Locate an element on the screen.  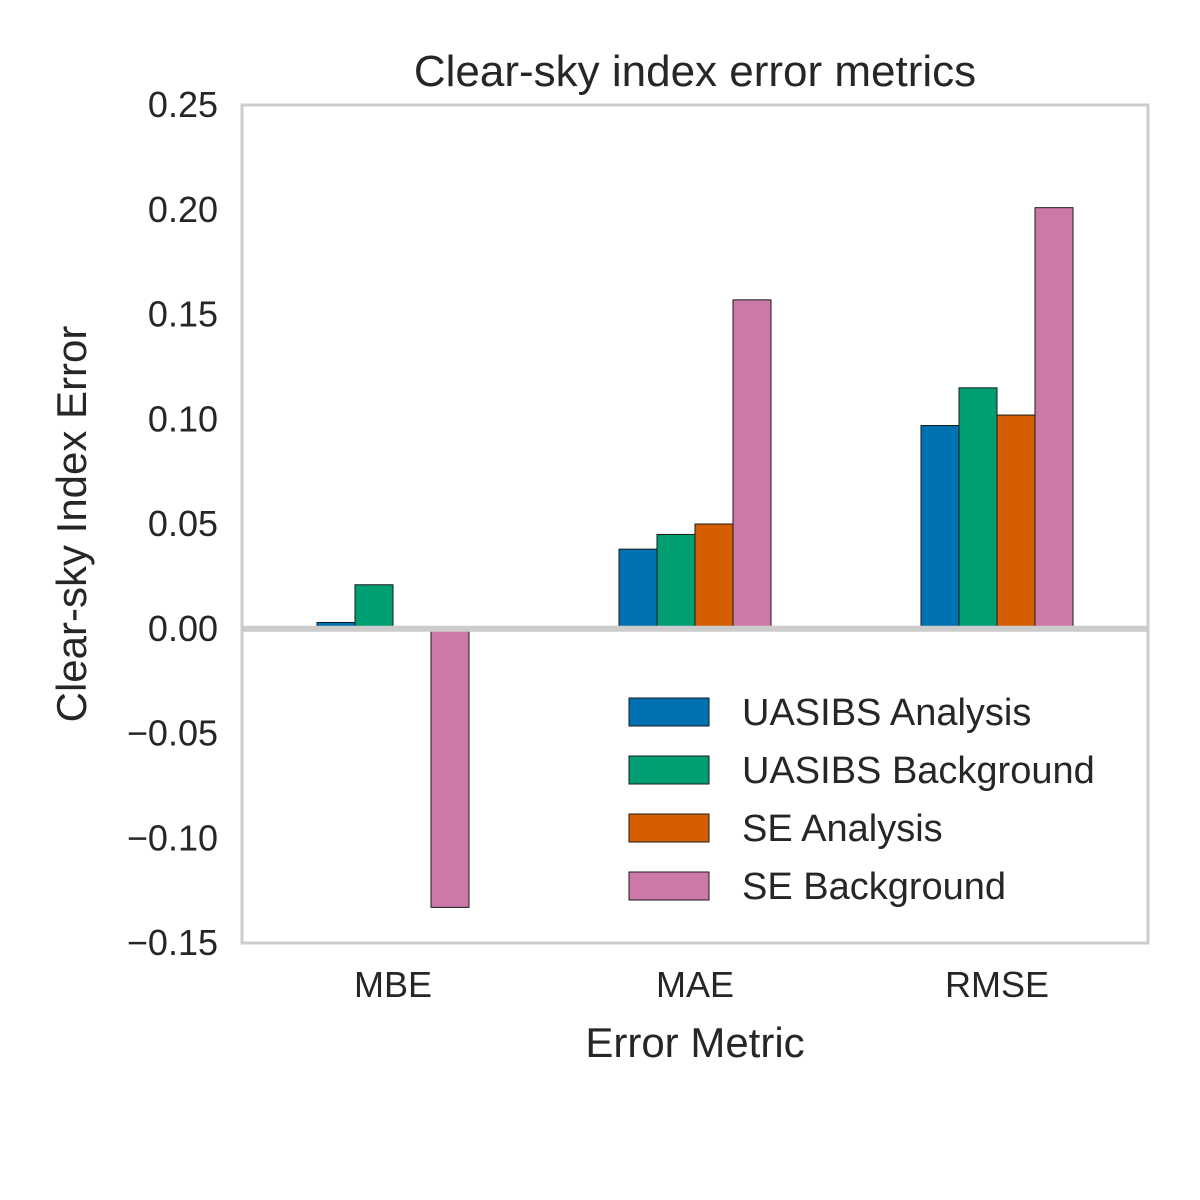
x-tick-labels: MBE MAE RMSE is located at coordinates (701, 984).